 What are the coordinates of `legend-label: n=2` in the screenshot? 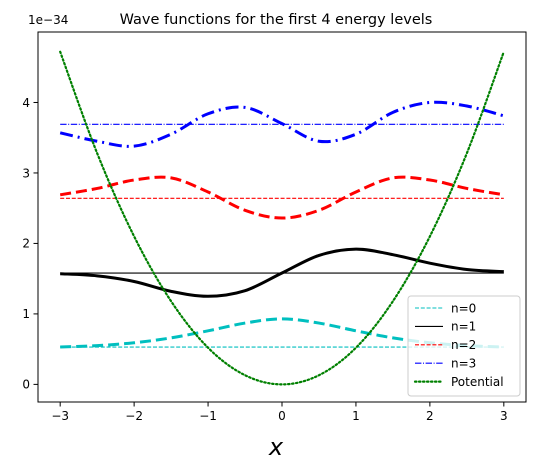 It's located at (463, 345).